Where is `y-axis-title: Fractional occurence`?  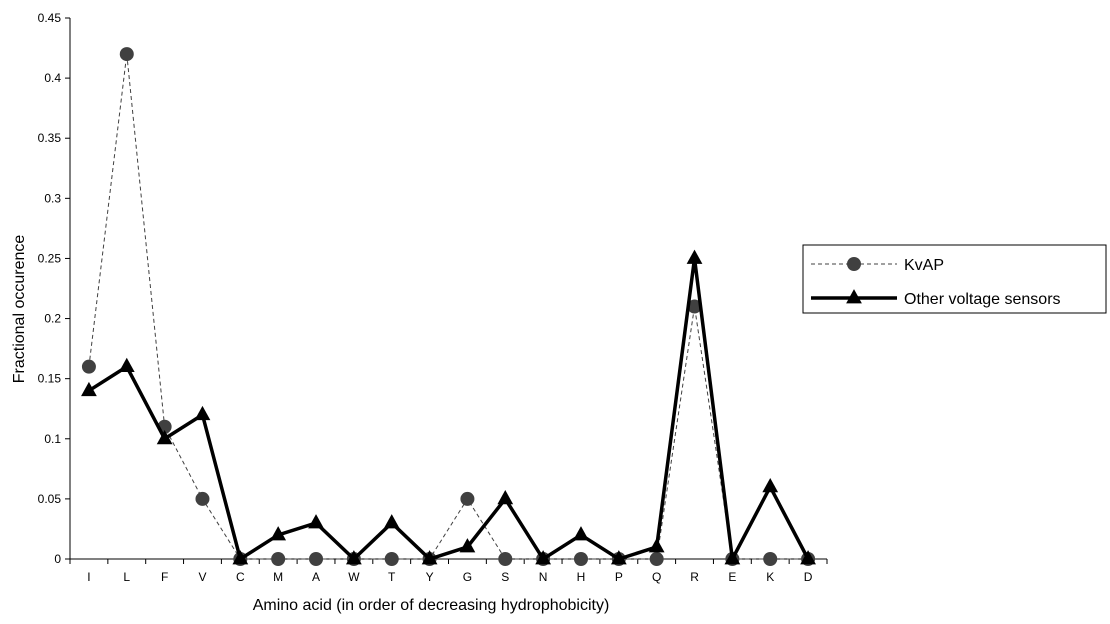
y-axis-title: Fractional occurence is located at coordinates (19, 309).